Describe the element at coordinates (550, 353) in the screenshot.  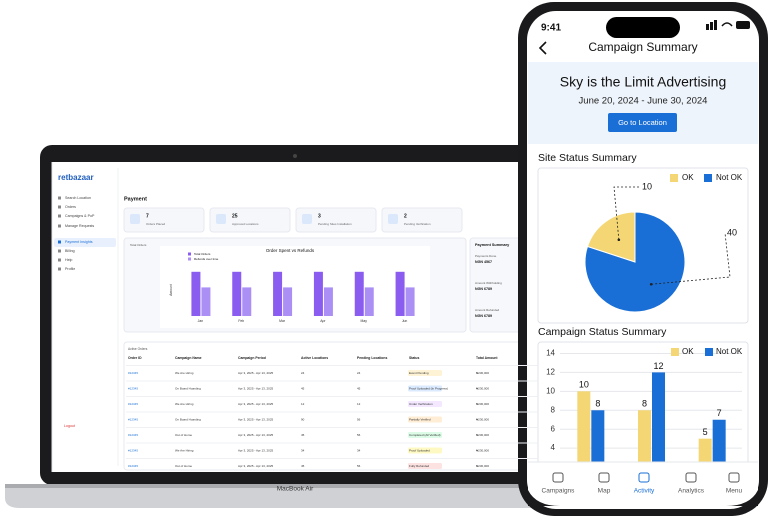
I see `y-tick-label: 14` at that location.